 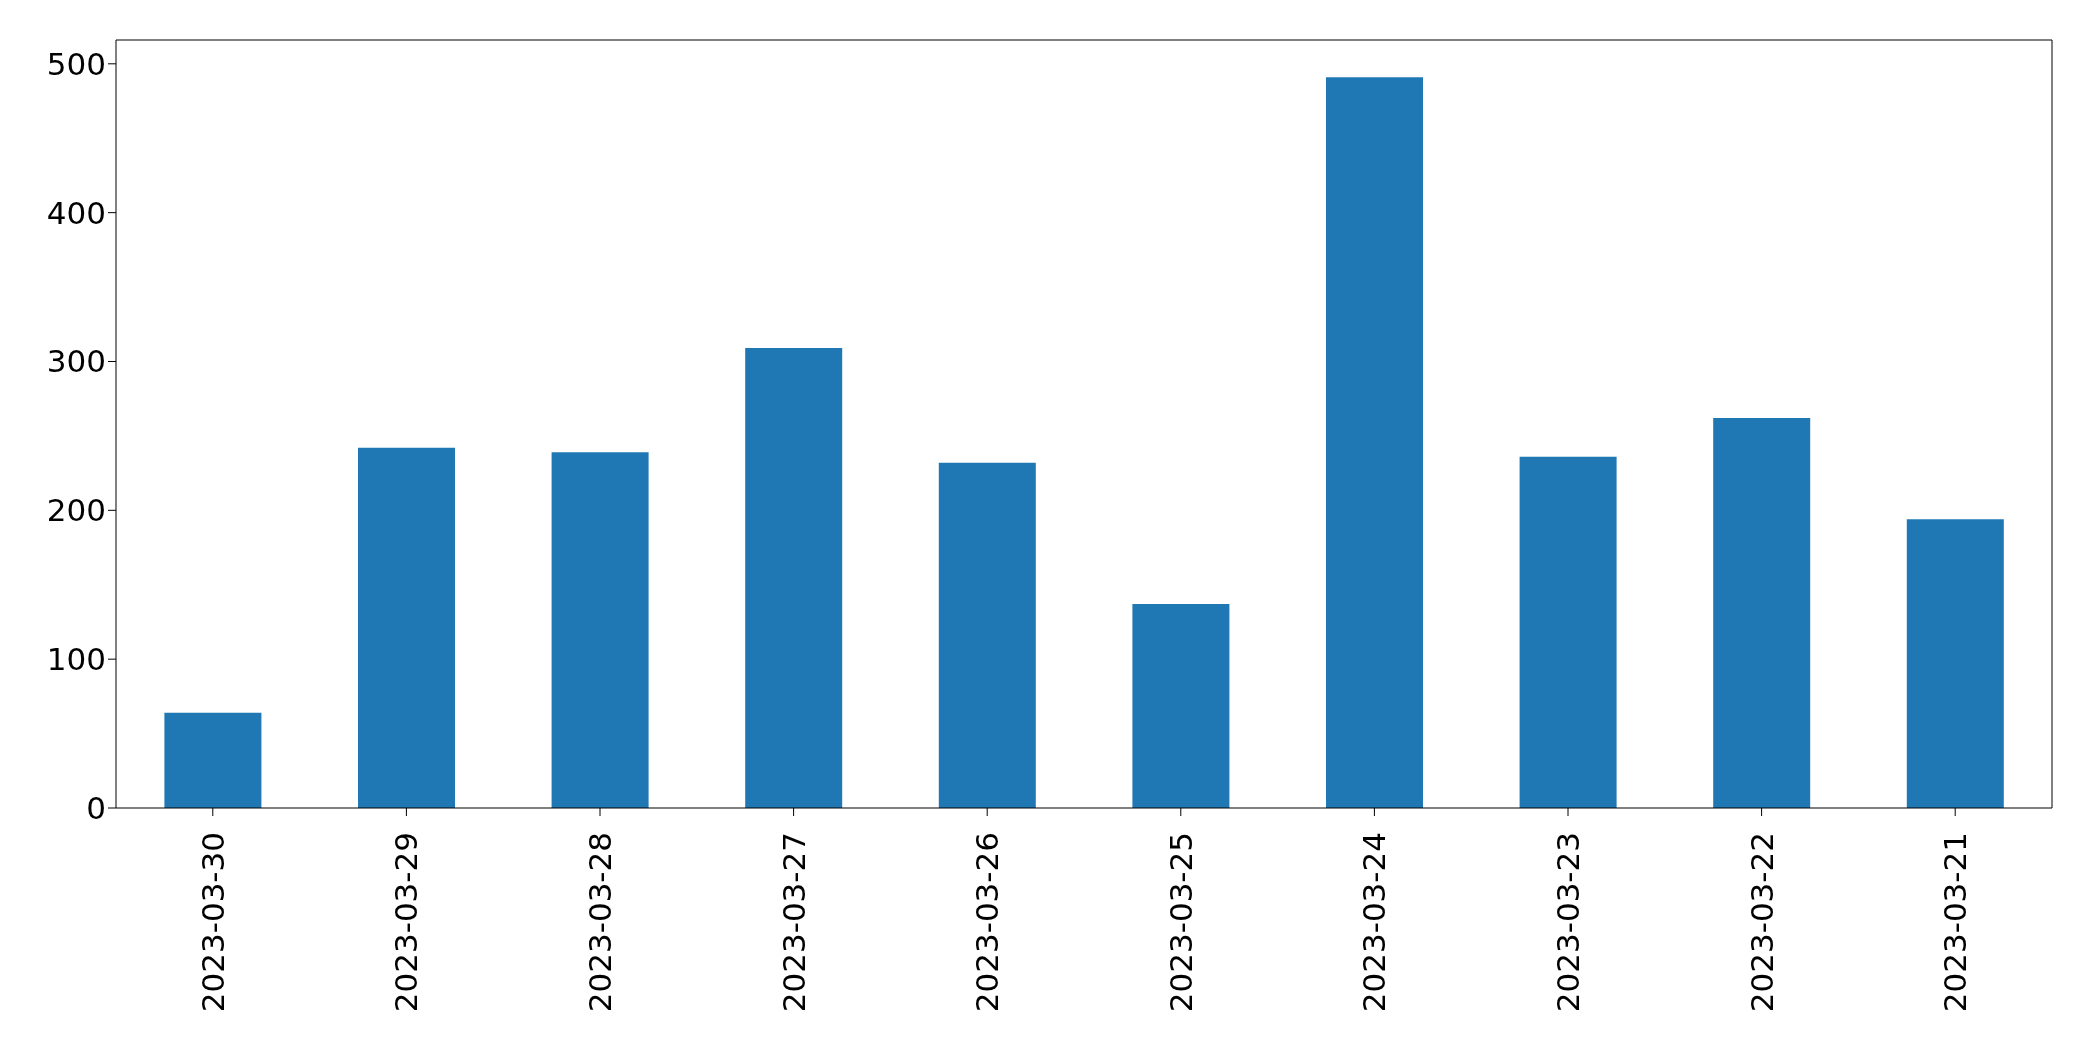 What do you see at coordinates (1374, 922) in the screenshot?
I see `x-tick-label: 2023-03-24` at bounding box center [1374, 922].